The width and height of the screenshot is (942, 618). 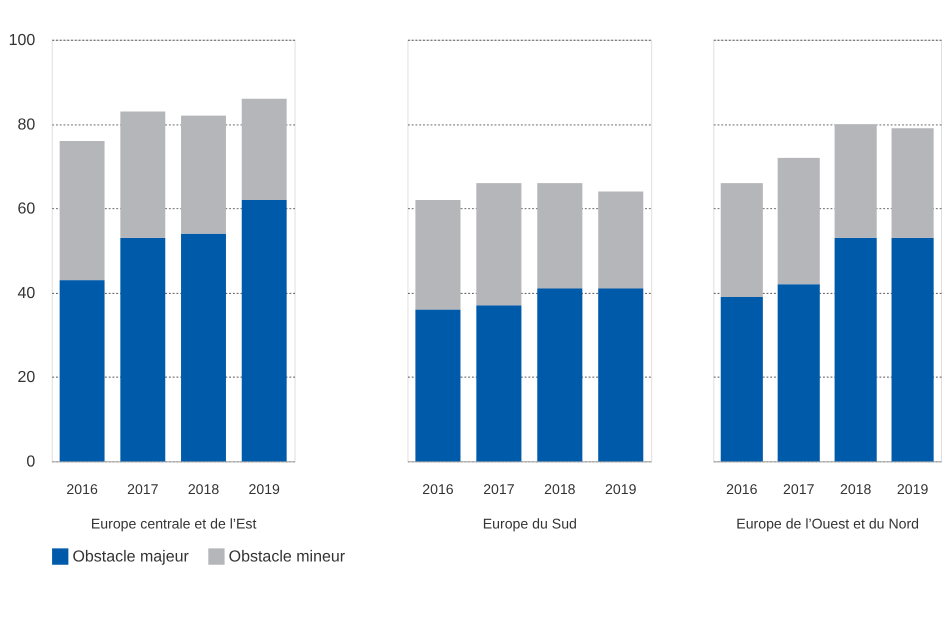 I want to click on y-tick-label: 0, so click(x=31, y=462).